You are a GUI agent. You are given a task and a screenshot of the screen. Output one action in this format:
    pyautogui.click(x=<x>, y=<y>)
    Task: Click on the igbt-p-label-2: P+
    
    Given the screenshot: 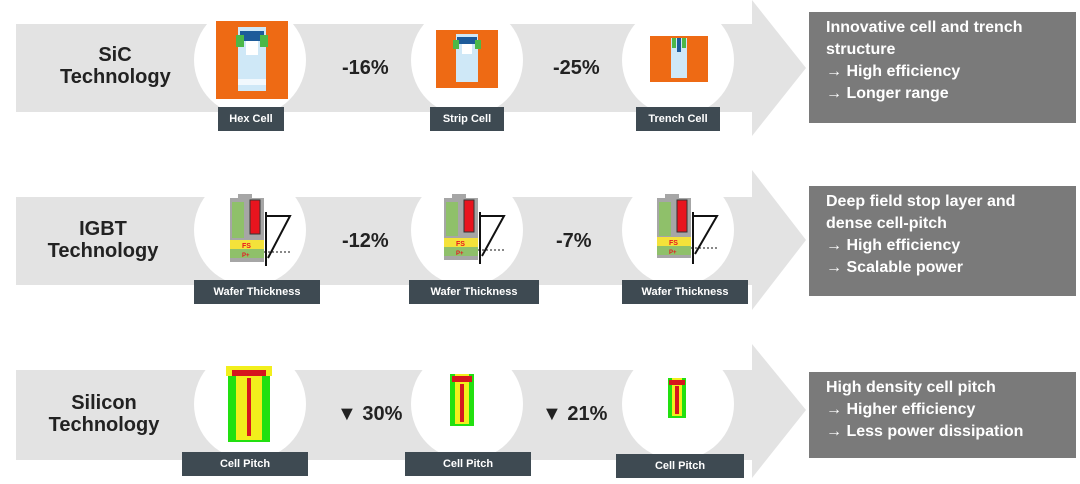 What is the action you would take?
    pyautogui.click(x=460, y=254)
    